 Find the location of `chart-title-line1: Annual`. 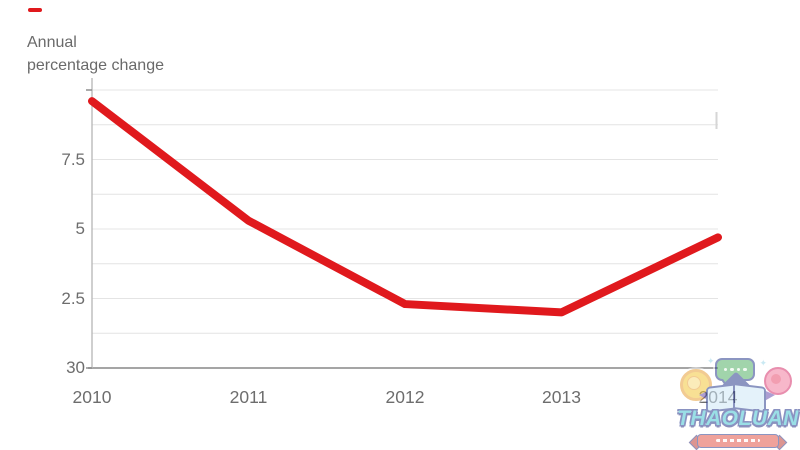

chart-title-line1: Annual is located at coordinates (52, 42).